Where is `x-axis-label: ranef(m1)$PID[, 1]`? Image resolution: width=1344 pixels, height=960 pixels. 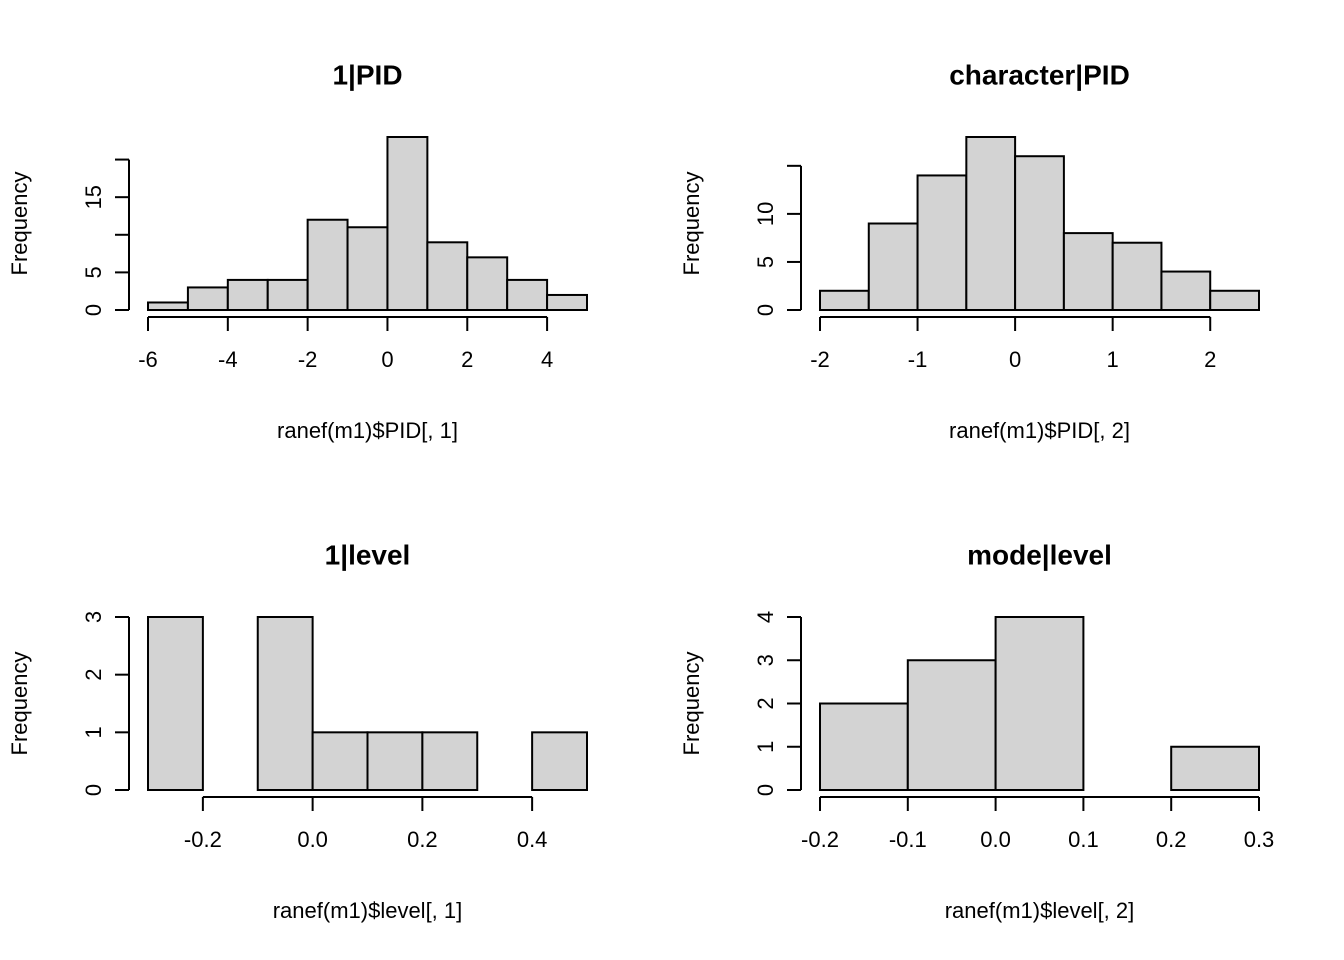 x-axis-label: ranef(m1)$PID[, 1] is located at coordinates (367, 430).